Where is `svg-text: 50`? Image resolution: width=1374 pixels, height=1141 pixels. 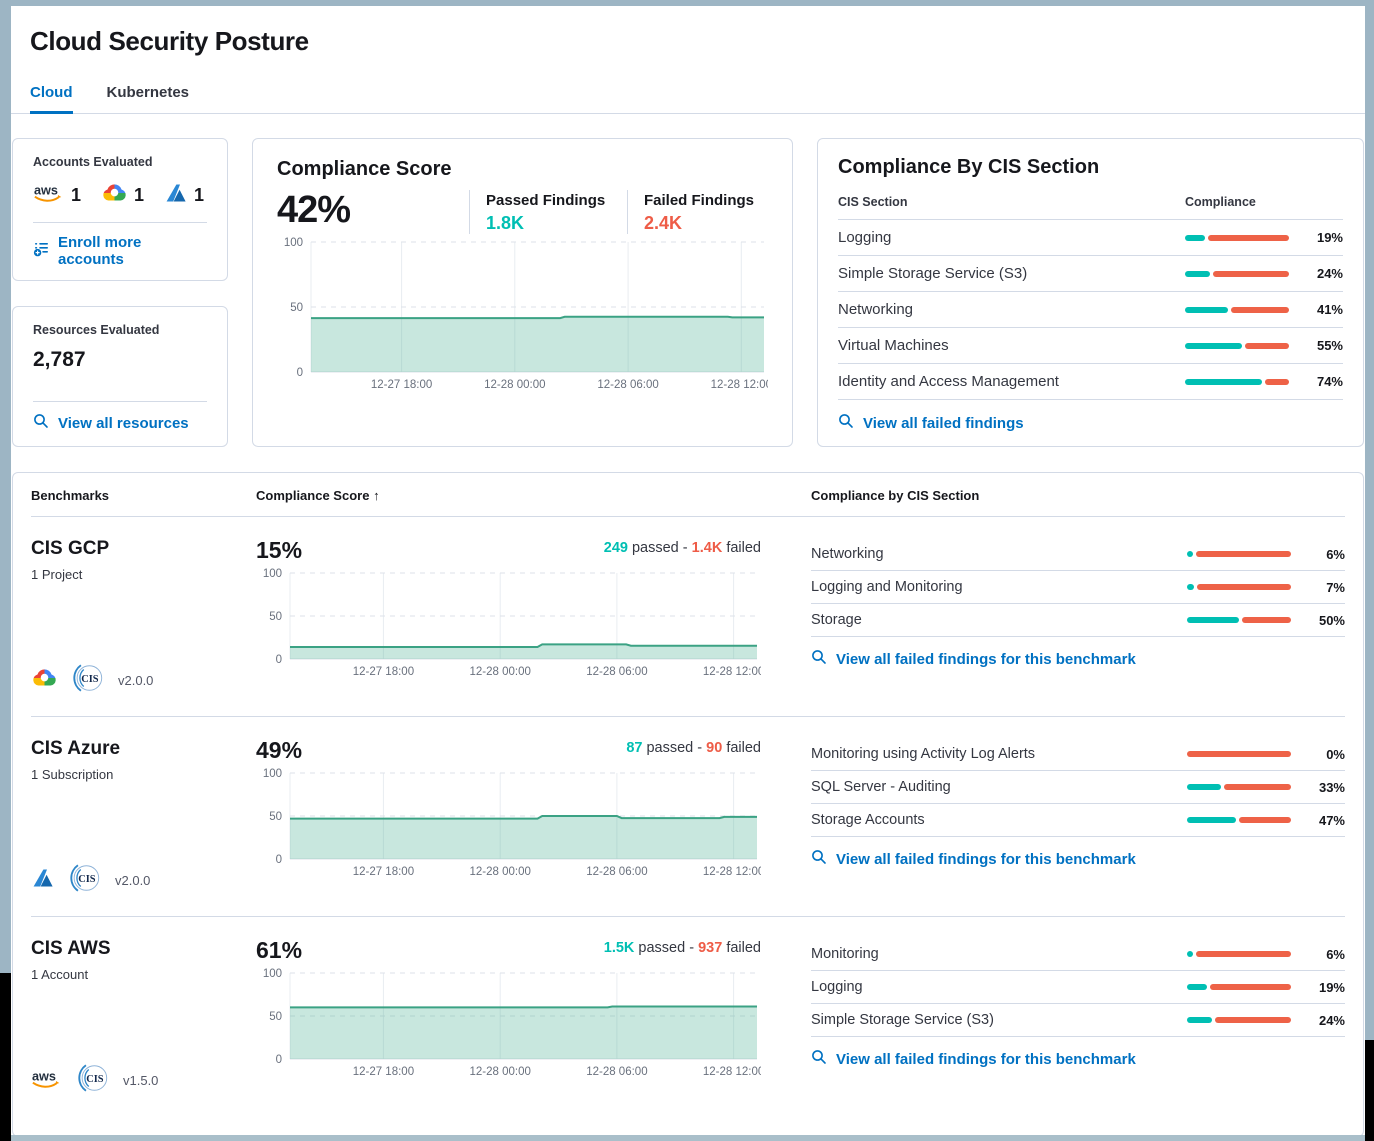 svg-text: 50 is located at coordinates (275, 817).